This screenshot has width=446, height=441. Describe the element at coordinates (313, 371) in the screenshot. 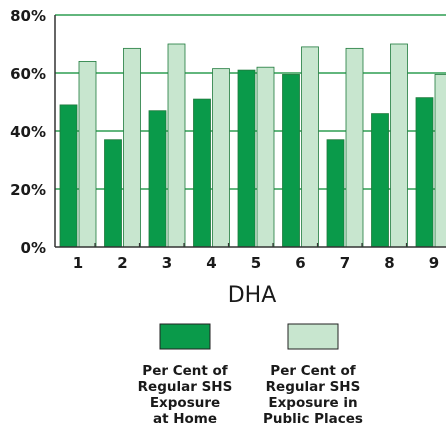

I see `legend-label-public-places: Per Cent of` at that location.